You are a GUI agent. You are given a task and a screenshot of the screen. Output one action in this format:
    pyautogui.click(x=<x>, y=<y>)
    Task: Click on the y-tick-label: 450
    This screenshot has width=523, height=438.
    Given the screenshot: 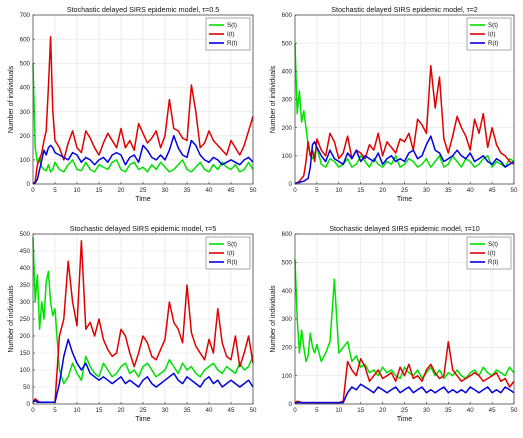 What is the action you would take?
    pyautogui.click(x=25, y=251)
    